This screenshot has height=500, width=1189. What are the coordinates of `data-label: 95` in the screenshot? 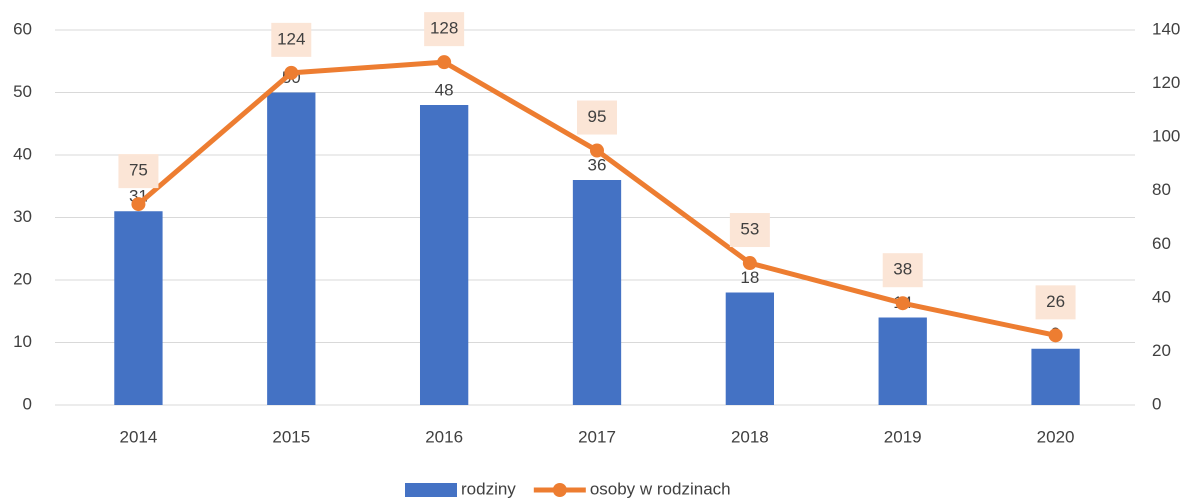 It's located at (597, 116).